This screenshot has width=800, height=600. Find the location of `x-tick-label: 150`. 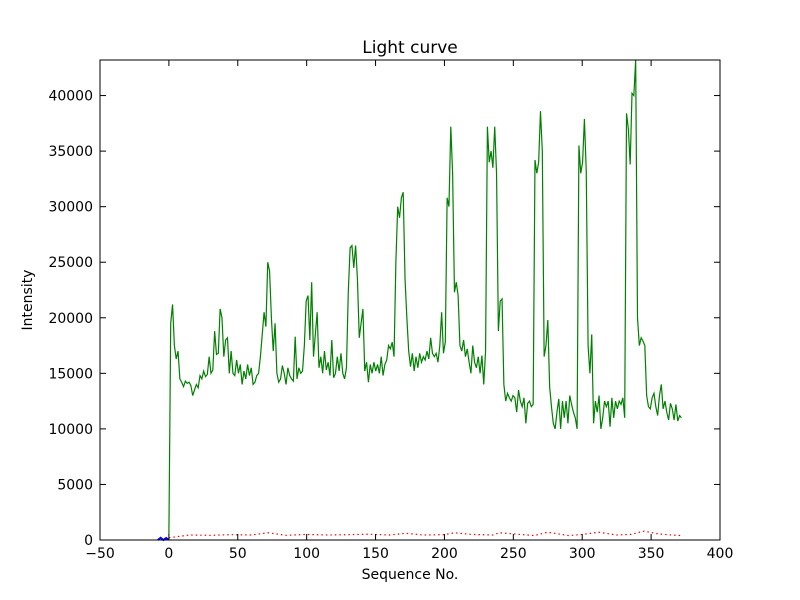

x-tick-label: 150 is located at coordinates (375, 554).